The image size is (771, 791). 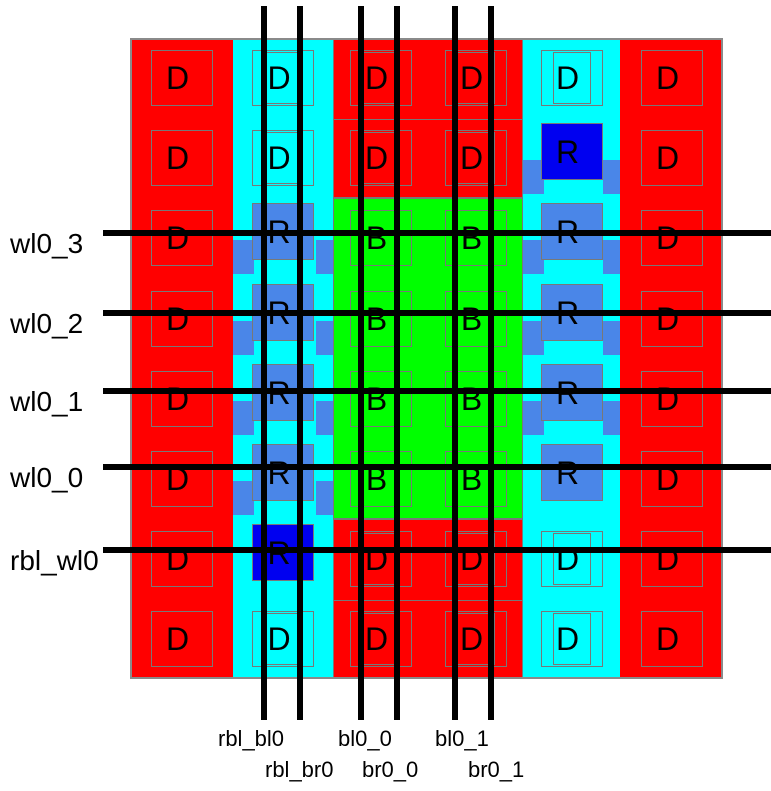 I want to click on wordline-label-wl0_3: wl0_3, so click(x=47, y=243).